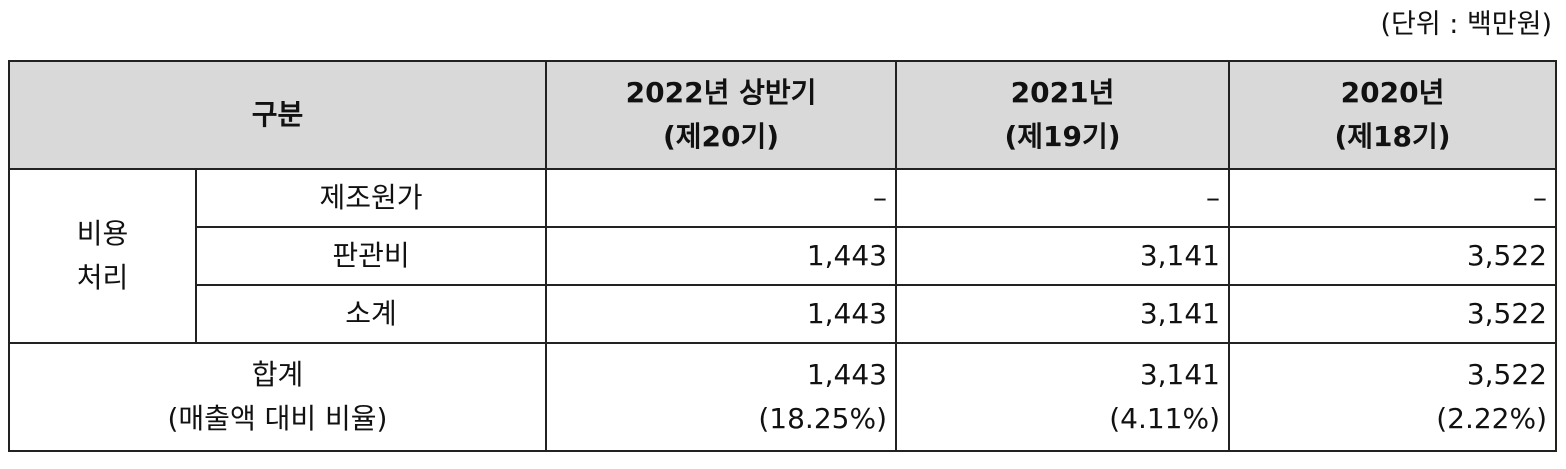 This screenshot has height=469, width=1566. What do you see at coordinates (371, 256) in the screenshot?
I see `row-label: 판관비` at bounding box center [371, 256].